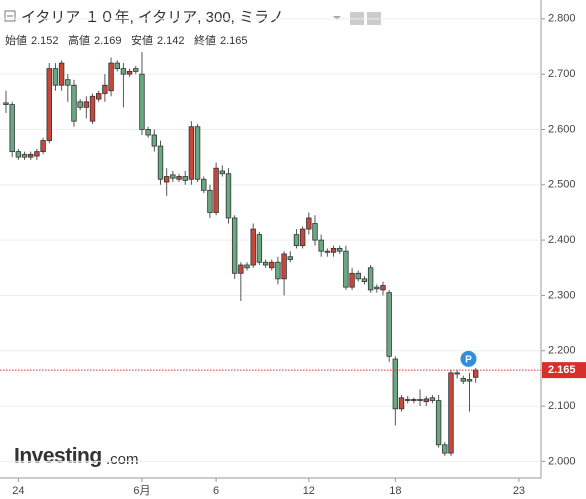 The height and width of the screenshot is (499, 586). I want to click on event-marker-label: P, so click(468, 360).